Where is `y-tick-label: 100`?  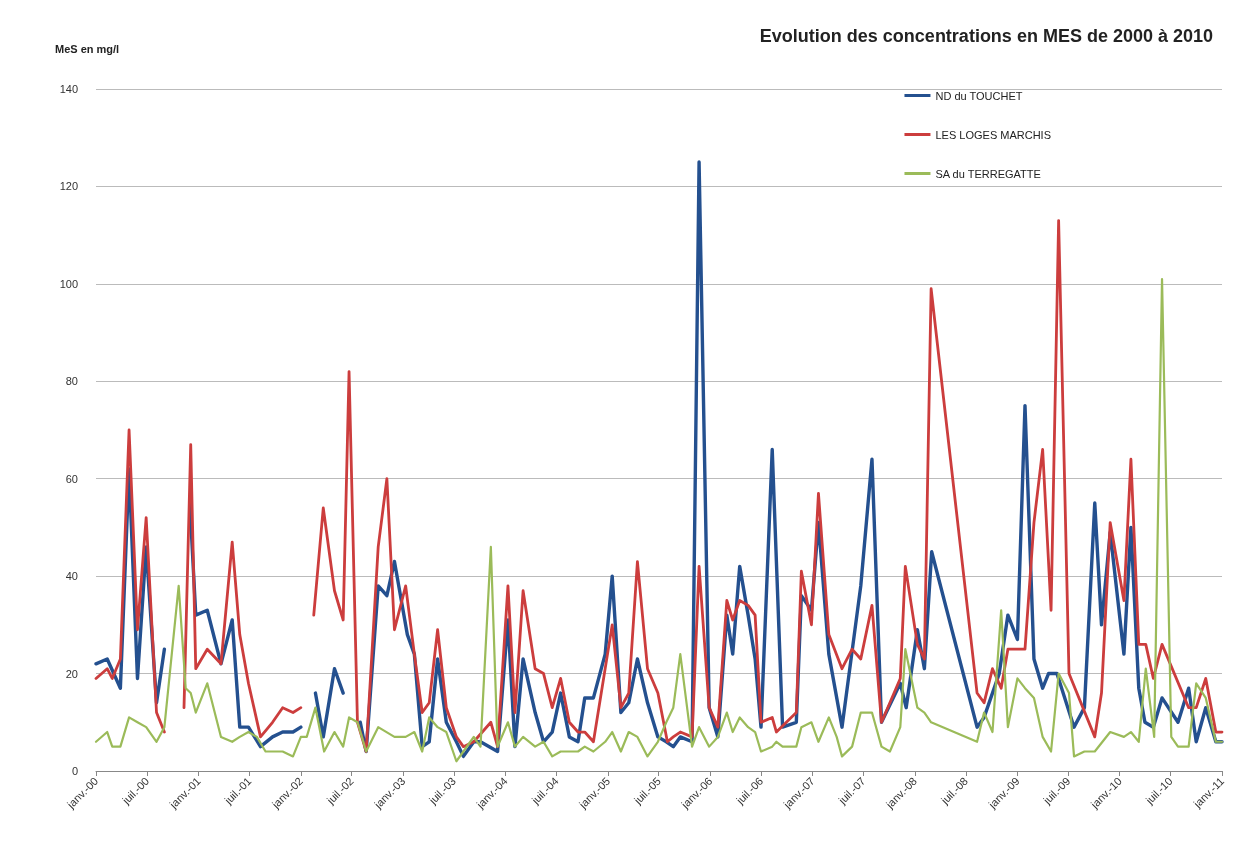
y-tick-label: 100 is located at coordinates (68, 283).